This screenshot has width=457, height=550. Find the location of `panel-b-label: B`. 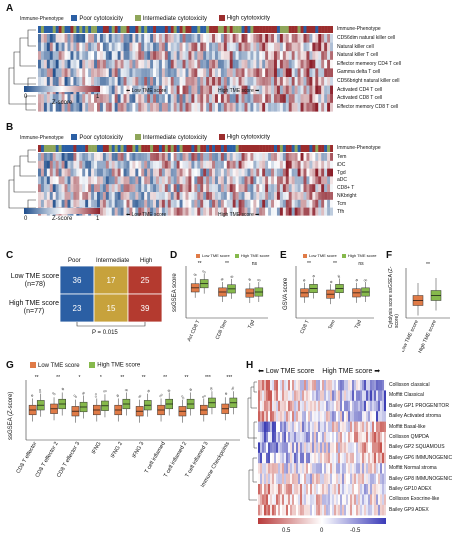

panel-b-label: B is located at coordinates (10, 127).